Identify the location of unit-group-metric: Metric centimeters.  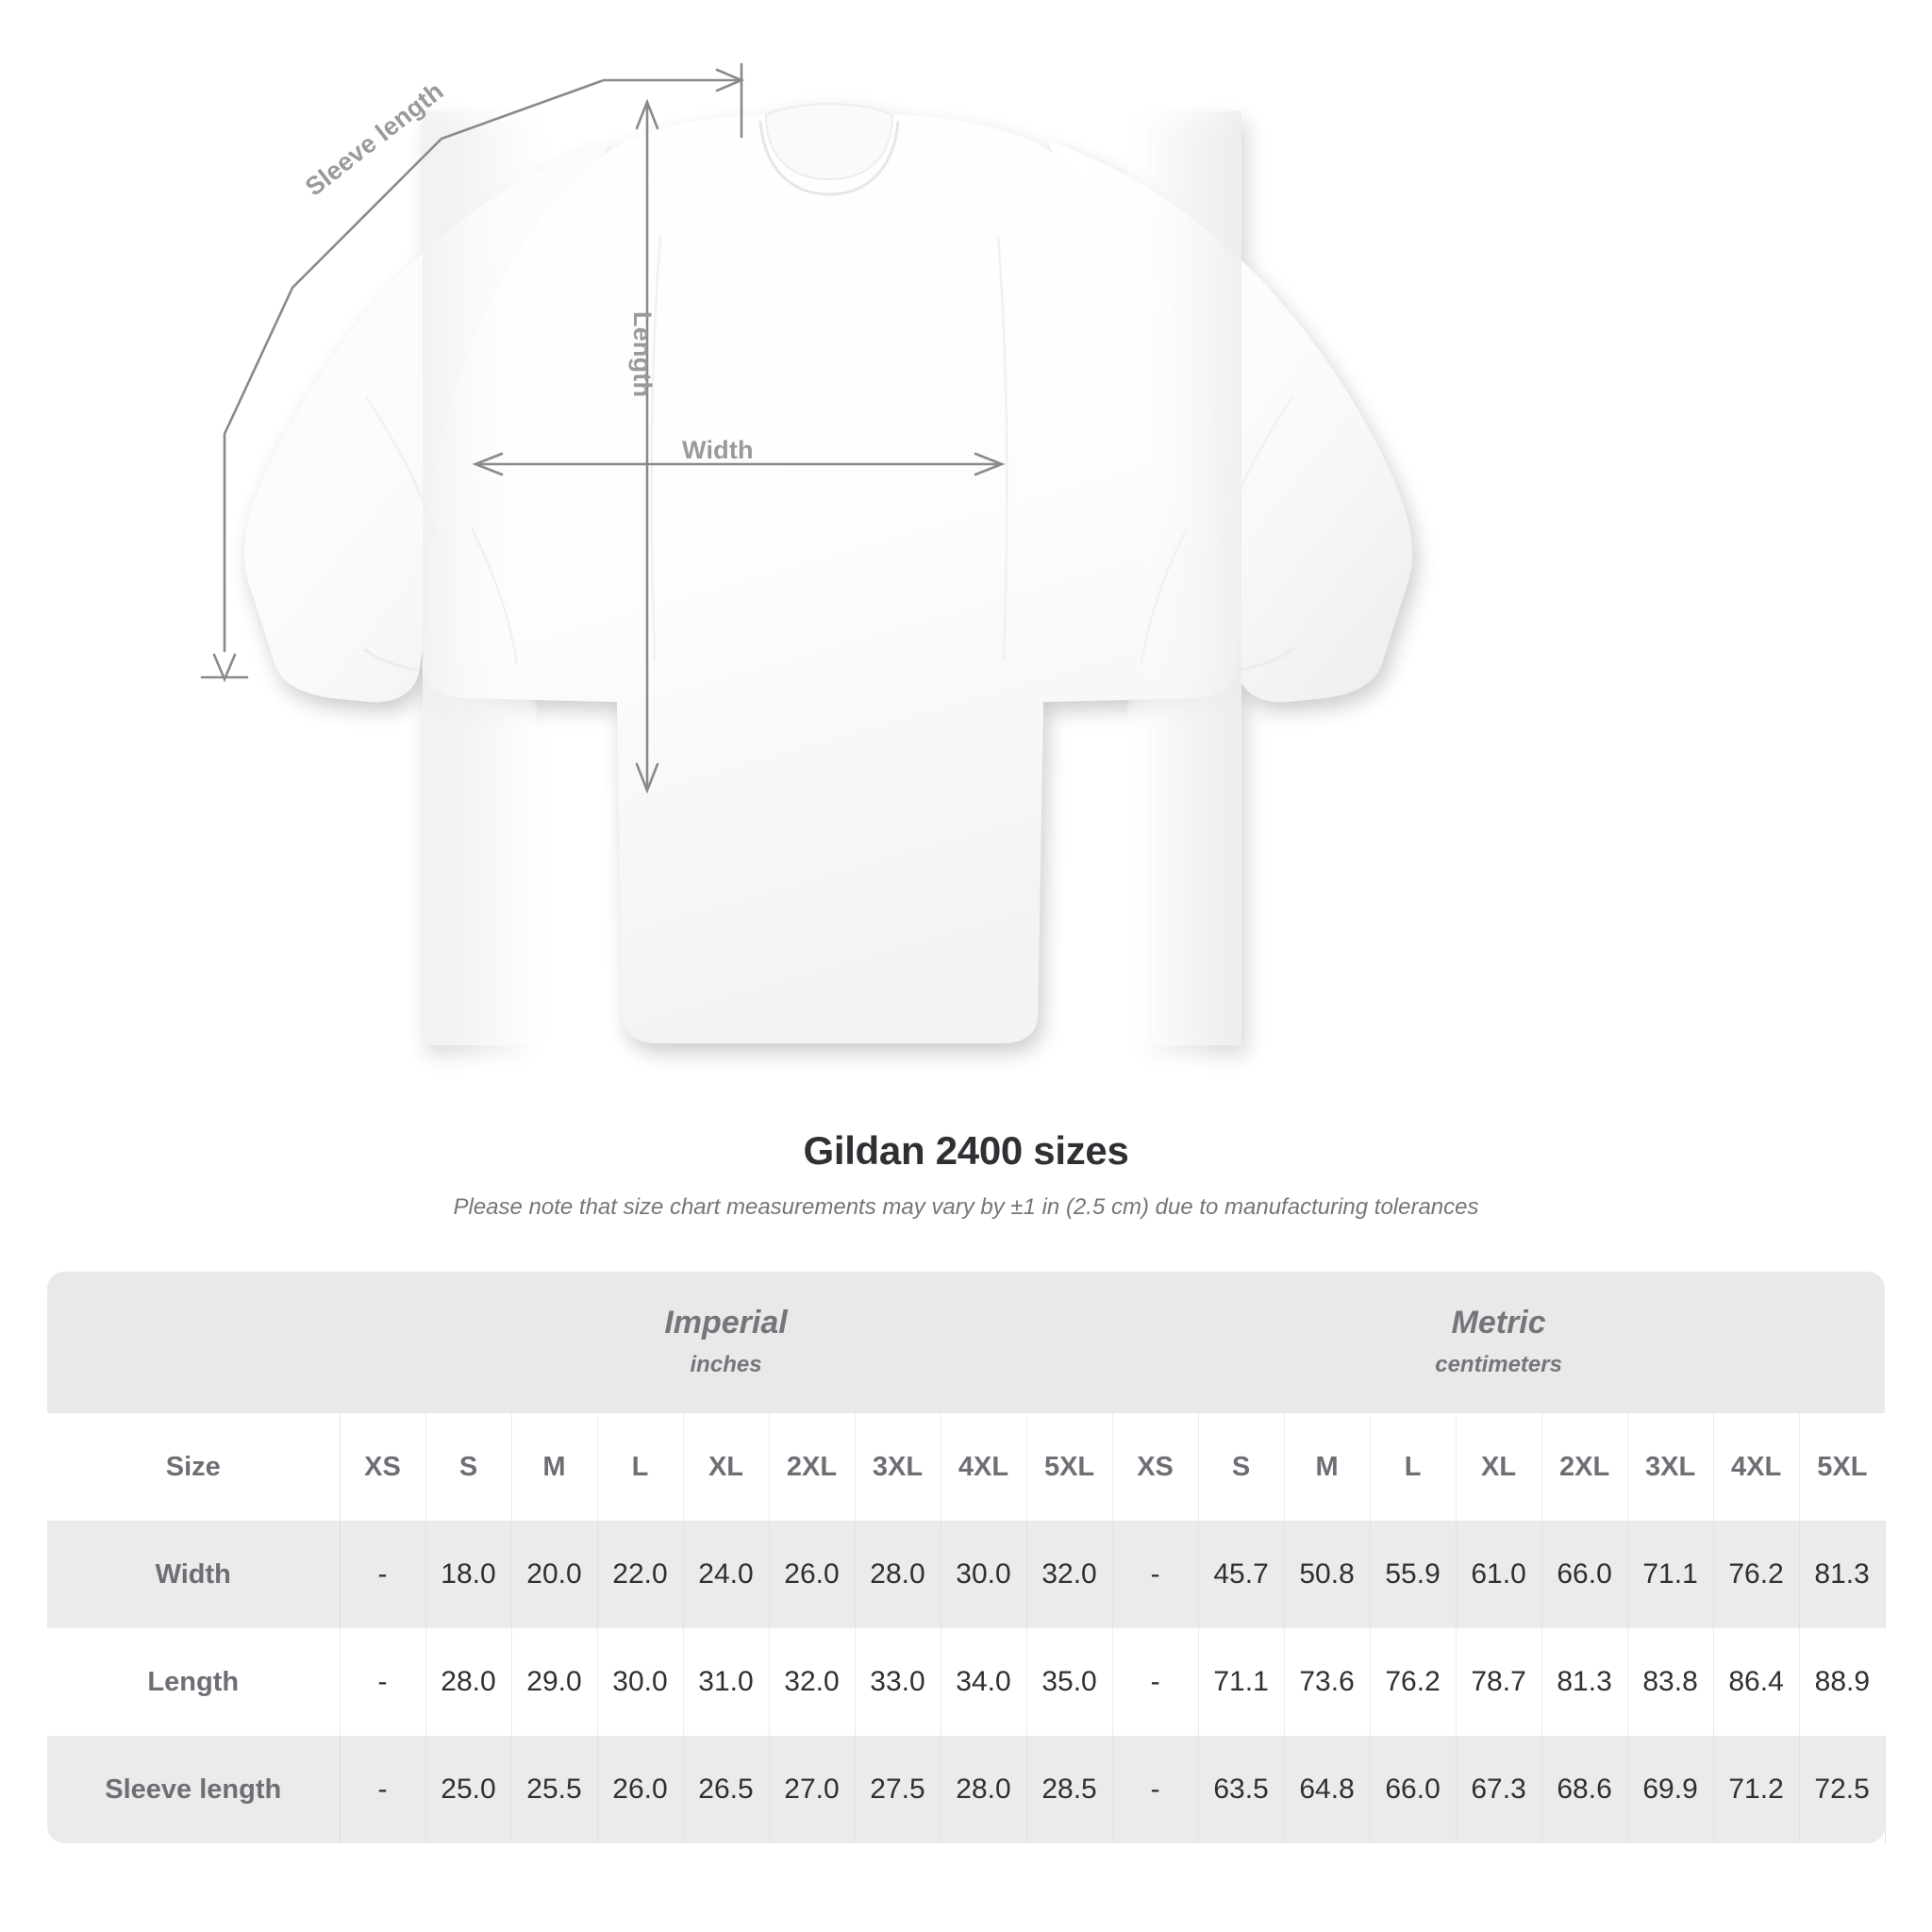
(1499, 1343).